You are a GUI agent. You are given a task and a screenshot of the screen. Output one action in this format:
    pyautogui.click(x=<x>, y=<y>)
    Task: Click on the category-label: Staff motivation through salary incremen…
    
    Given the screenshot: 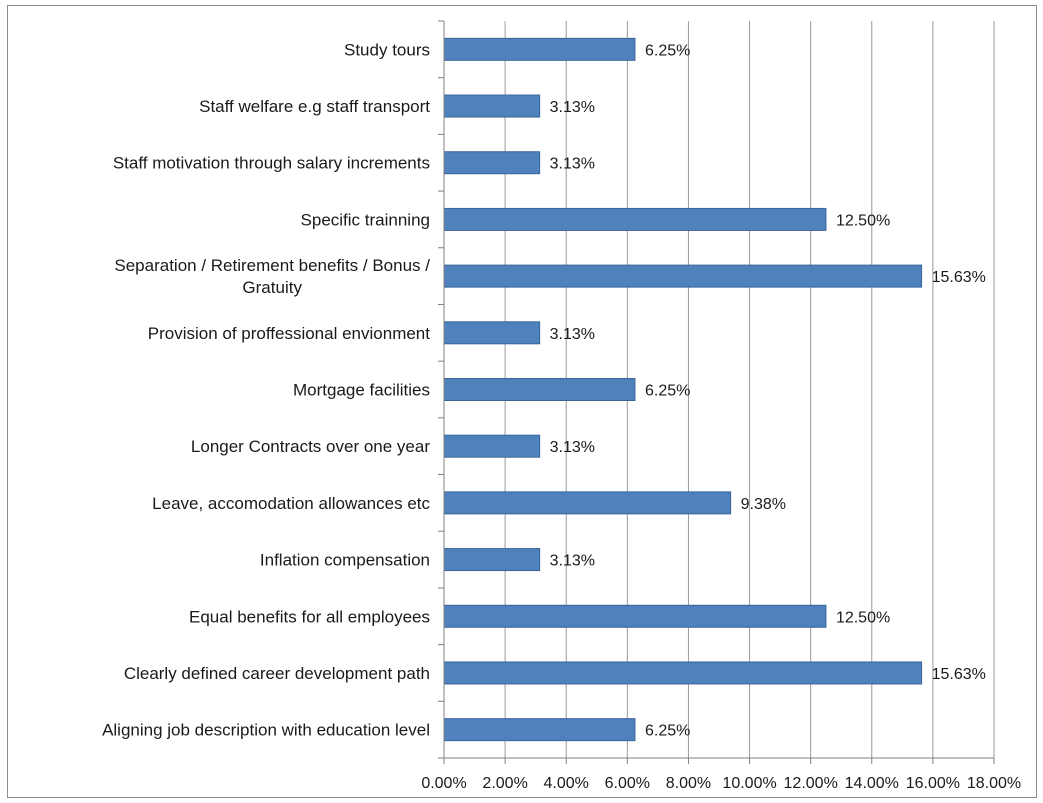 What is the action you would take?
    pyautogui.click(x=271, y=163)
    